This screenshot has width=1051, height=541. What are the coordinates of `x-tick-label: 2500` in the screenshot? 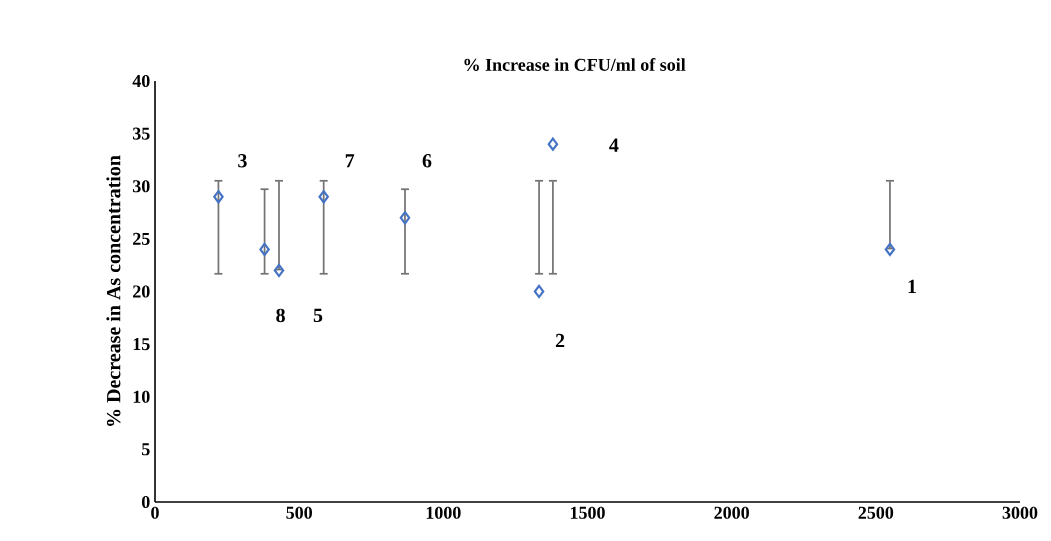 It's located at (876, 512).